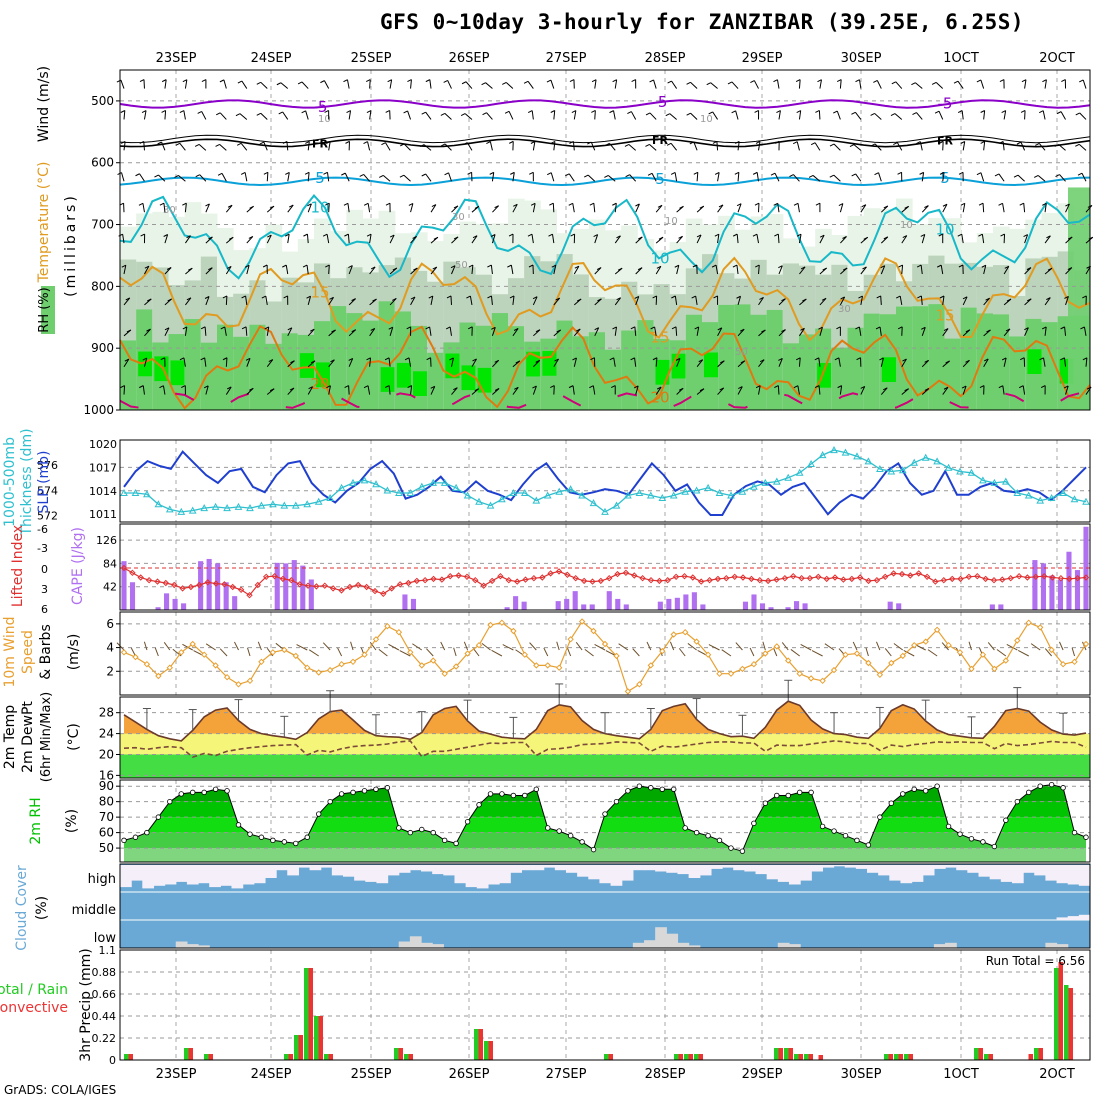  What do you see at coordinates (844, 309) in the screenshot?
I see `rh-contour-label: 30` at bounding box center [844, 309].